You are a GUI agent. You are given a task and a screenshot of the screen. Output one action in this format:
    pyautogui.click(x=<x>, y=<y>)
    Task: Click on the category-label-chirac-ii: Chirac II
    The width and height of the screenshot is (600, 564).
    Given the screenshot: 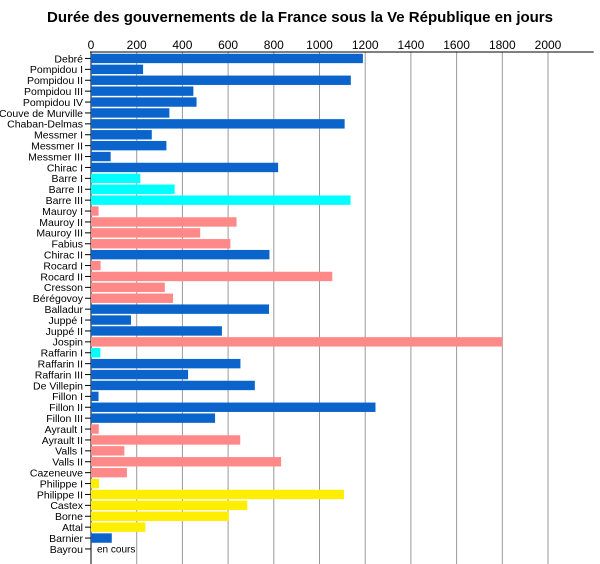 What is the action you would take?
    pyautogui.click(x=63, y=255)
    